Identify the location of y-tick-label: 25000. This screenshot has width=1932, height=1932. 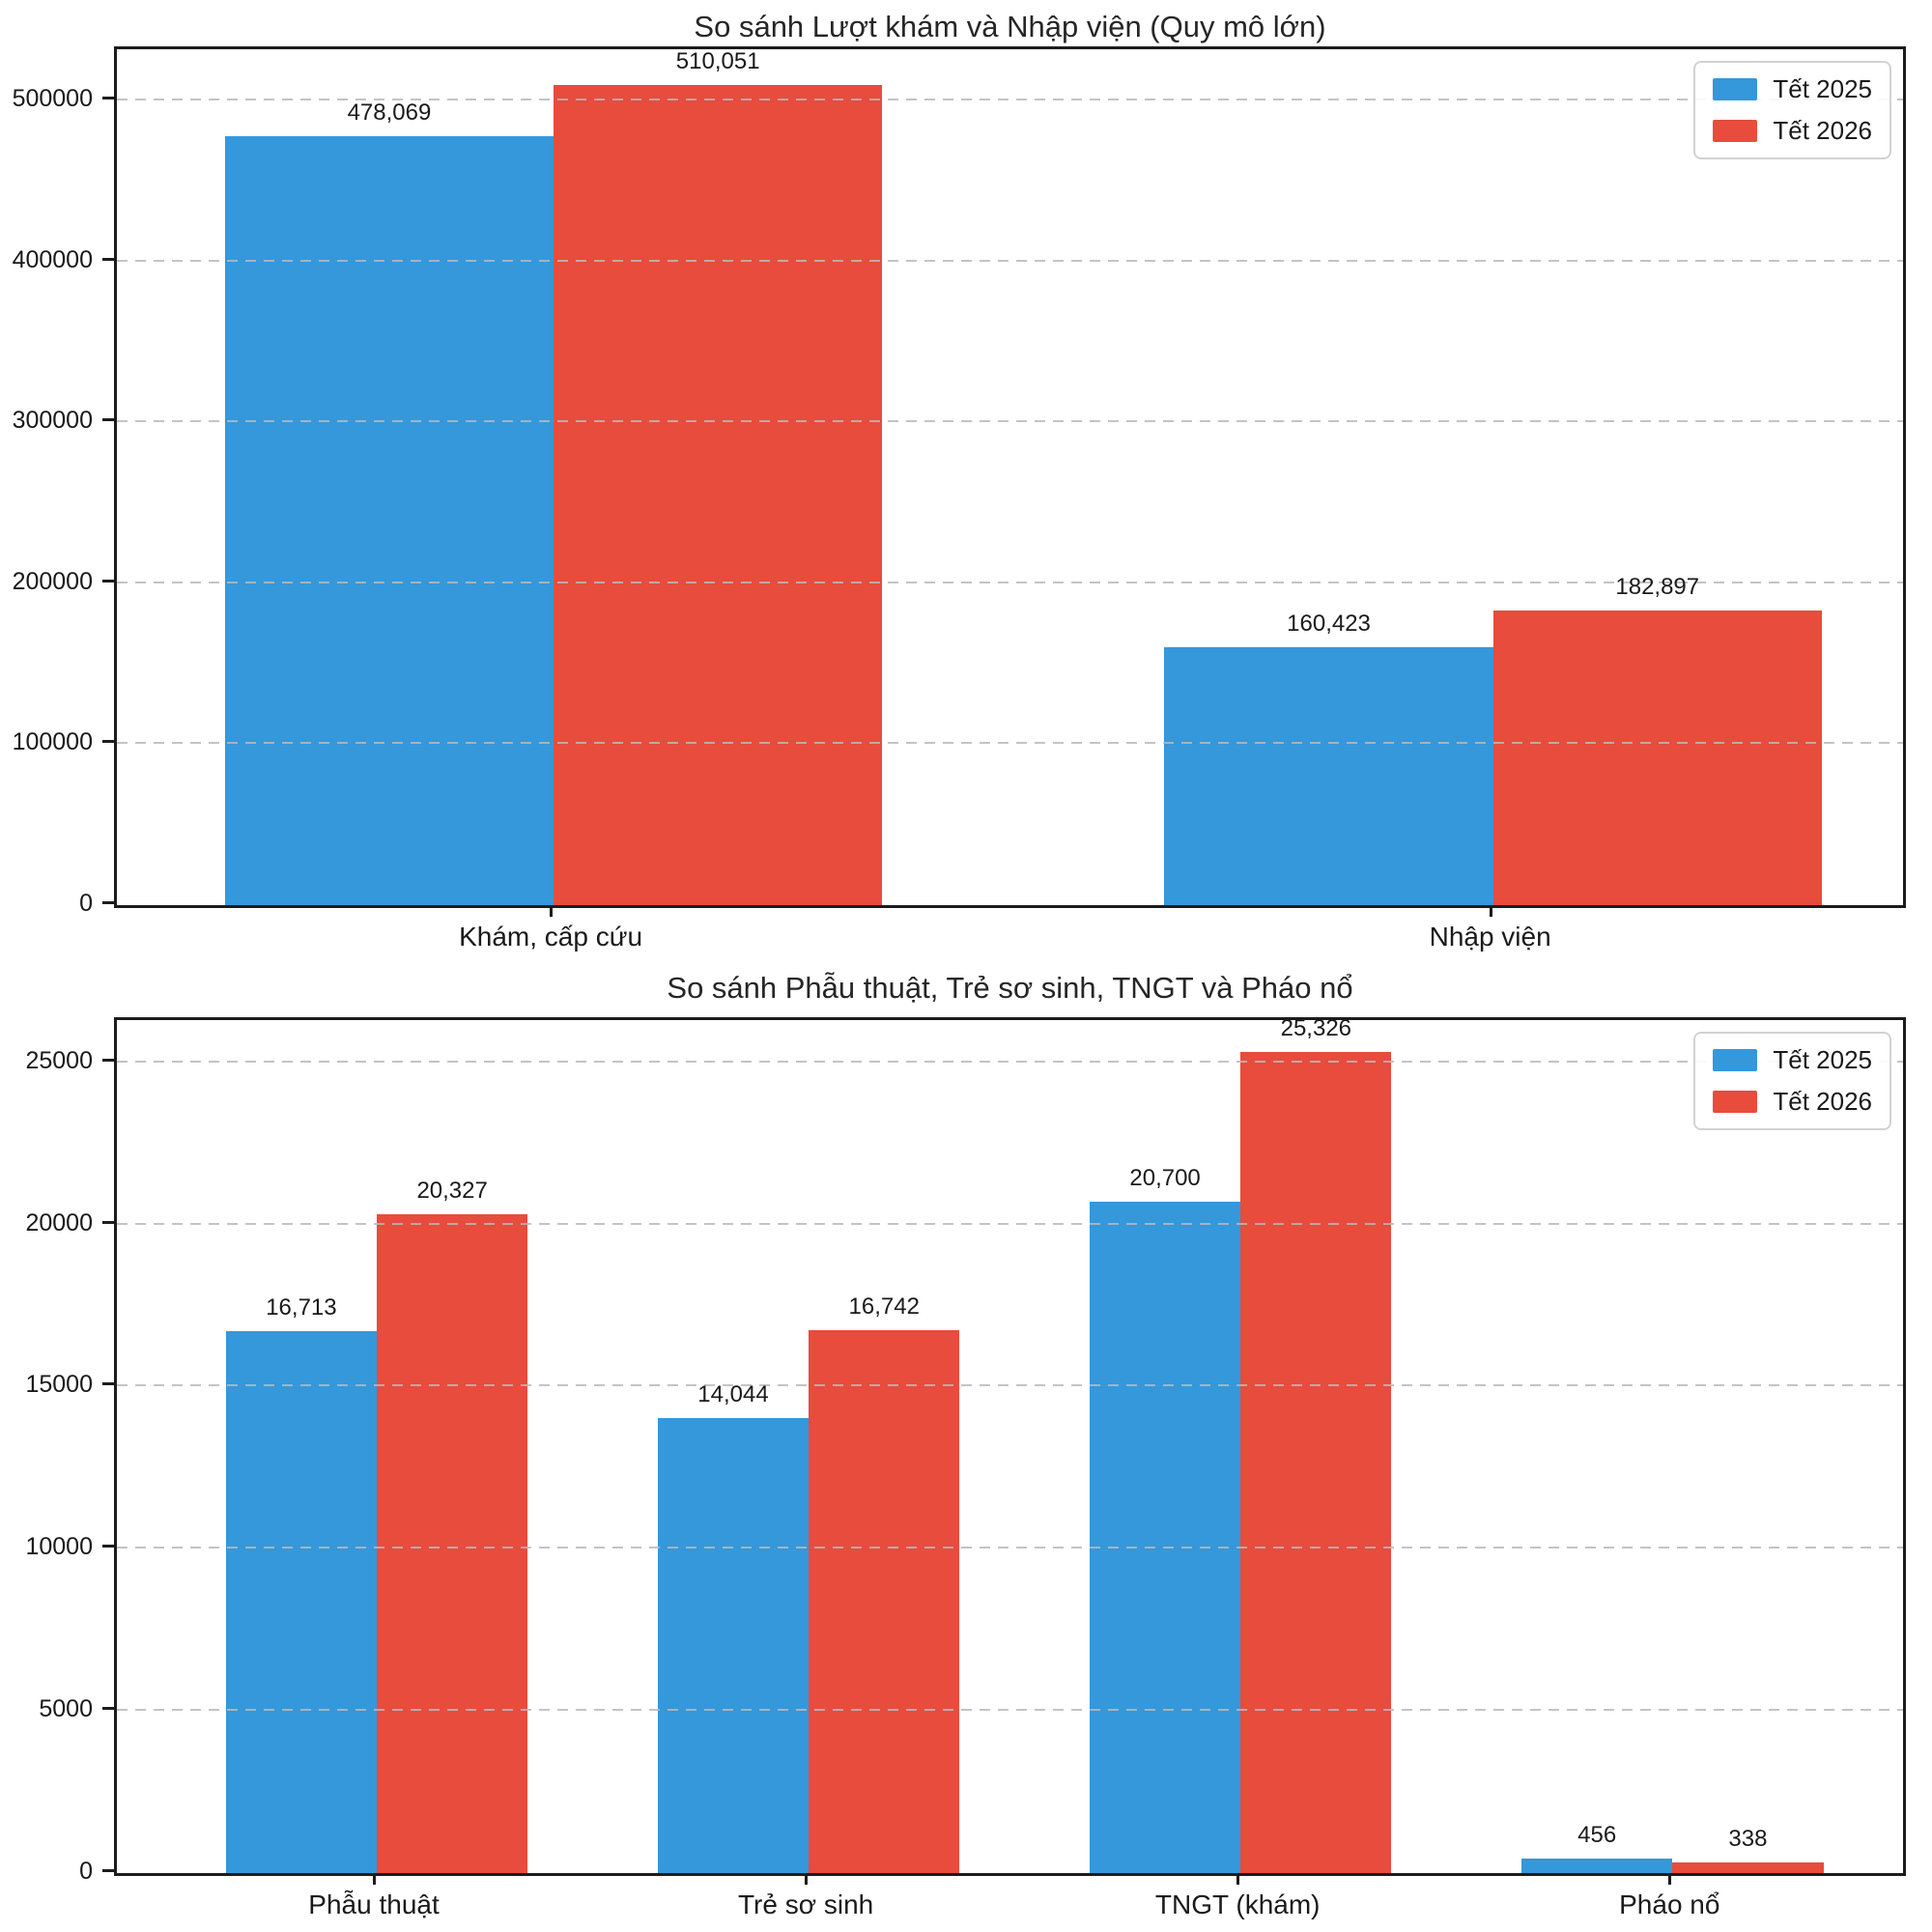
(59, 1060).